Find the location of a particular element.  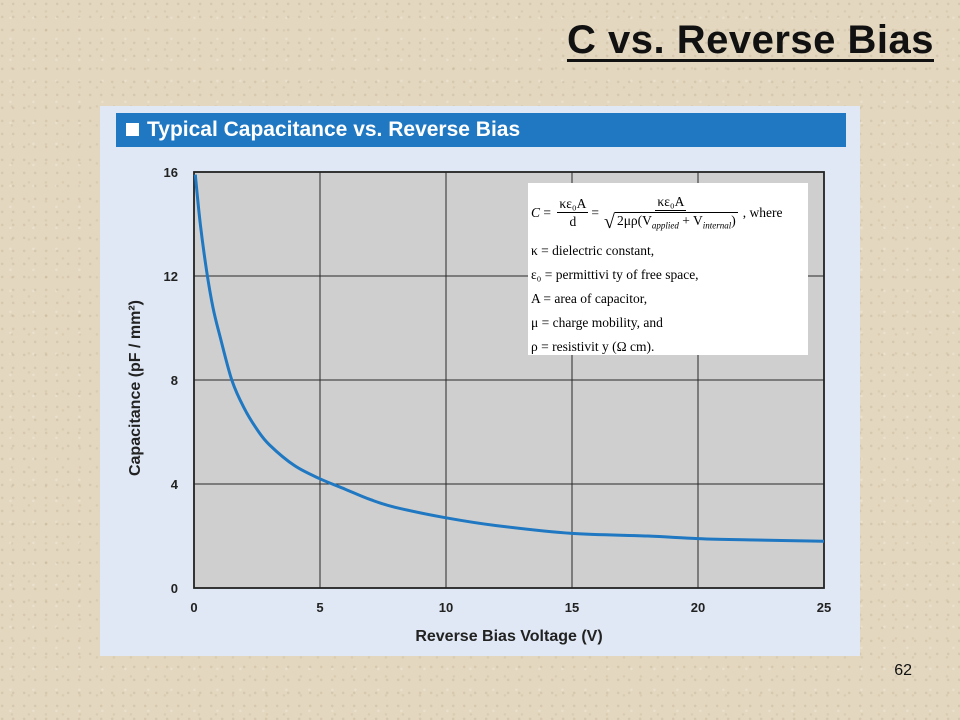

definition-epsilon: ε₀ = permittivi ty of free space, is located at coordinates (615, 274).